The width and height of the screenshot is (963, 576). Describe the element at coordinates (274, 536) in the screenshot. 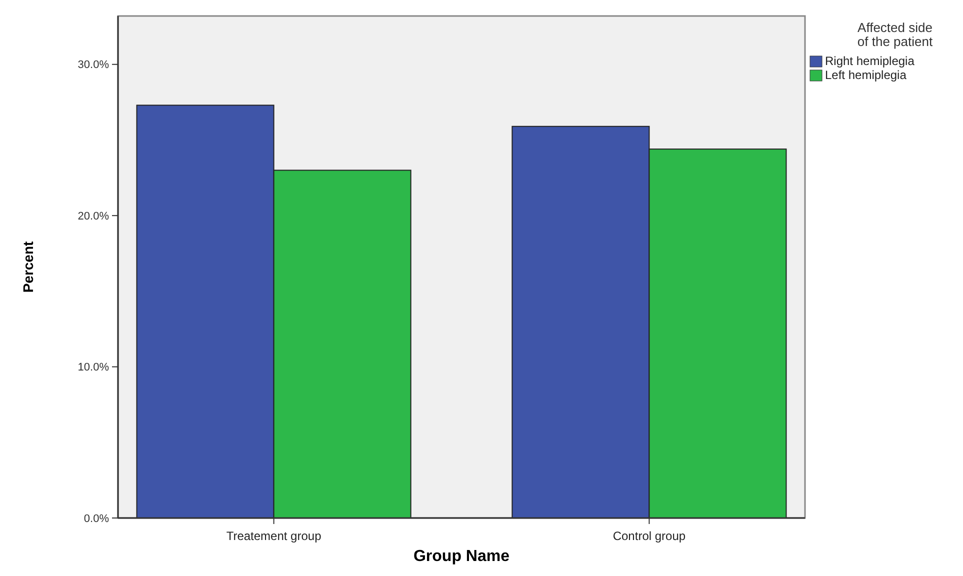

I see `x-tick-label: Treatement group` at that location.